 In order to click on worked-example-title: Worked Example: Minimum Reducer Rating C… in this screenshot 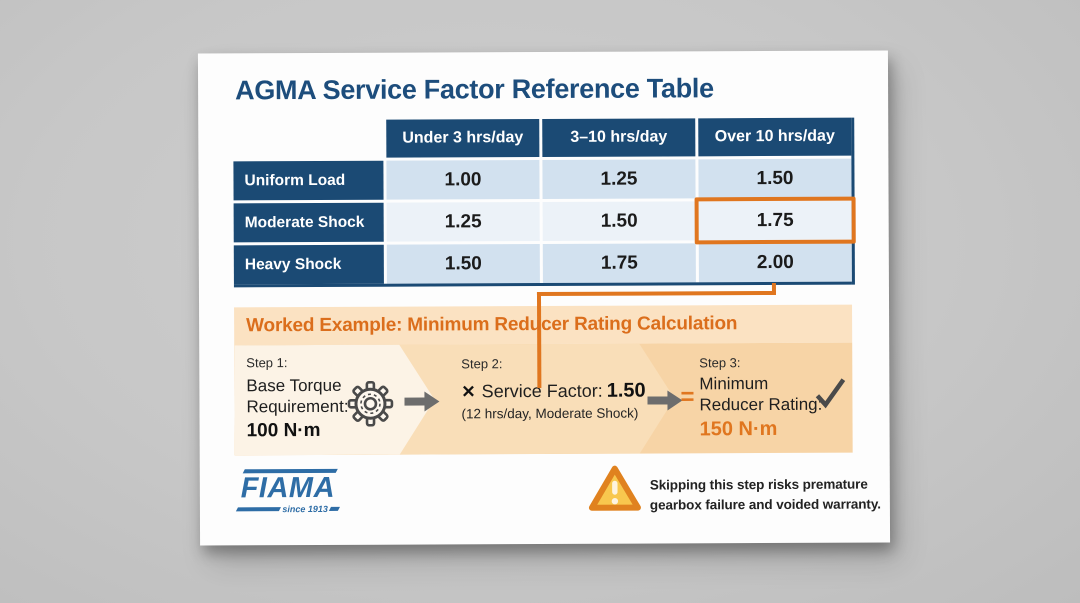, I will do `click(492, 325)`.